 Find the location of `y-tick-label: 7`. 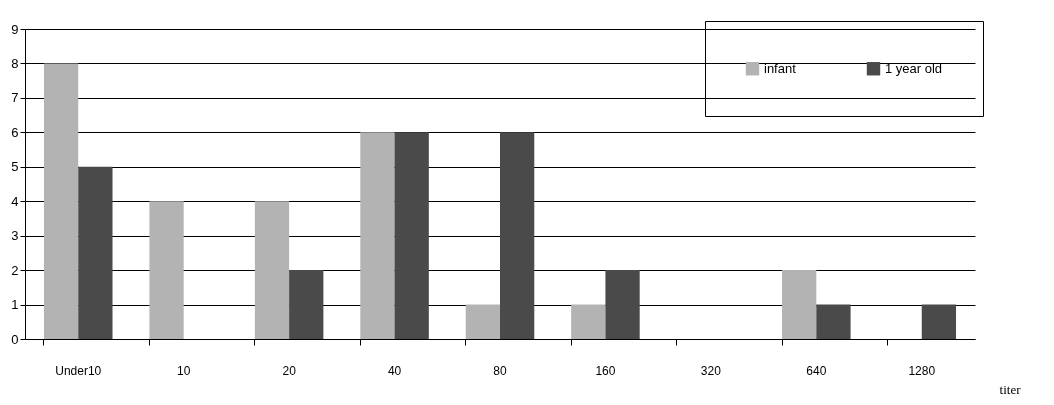

y-tick-label: 7 is located at coordinates (15, 98).